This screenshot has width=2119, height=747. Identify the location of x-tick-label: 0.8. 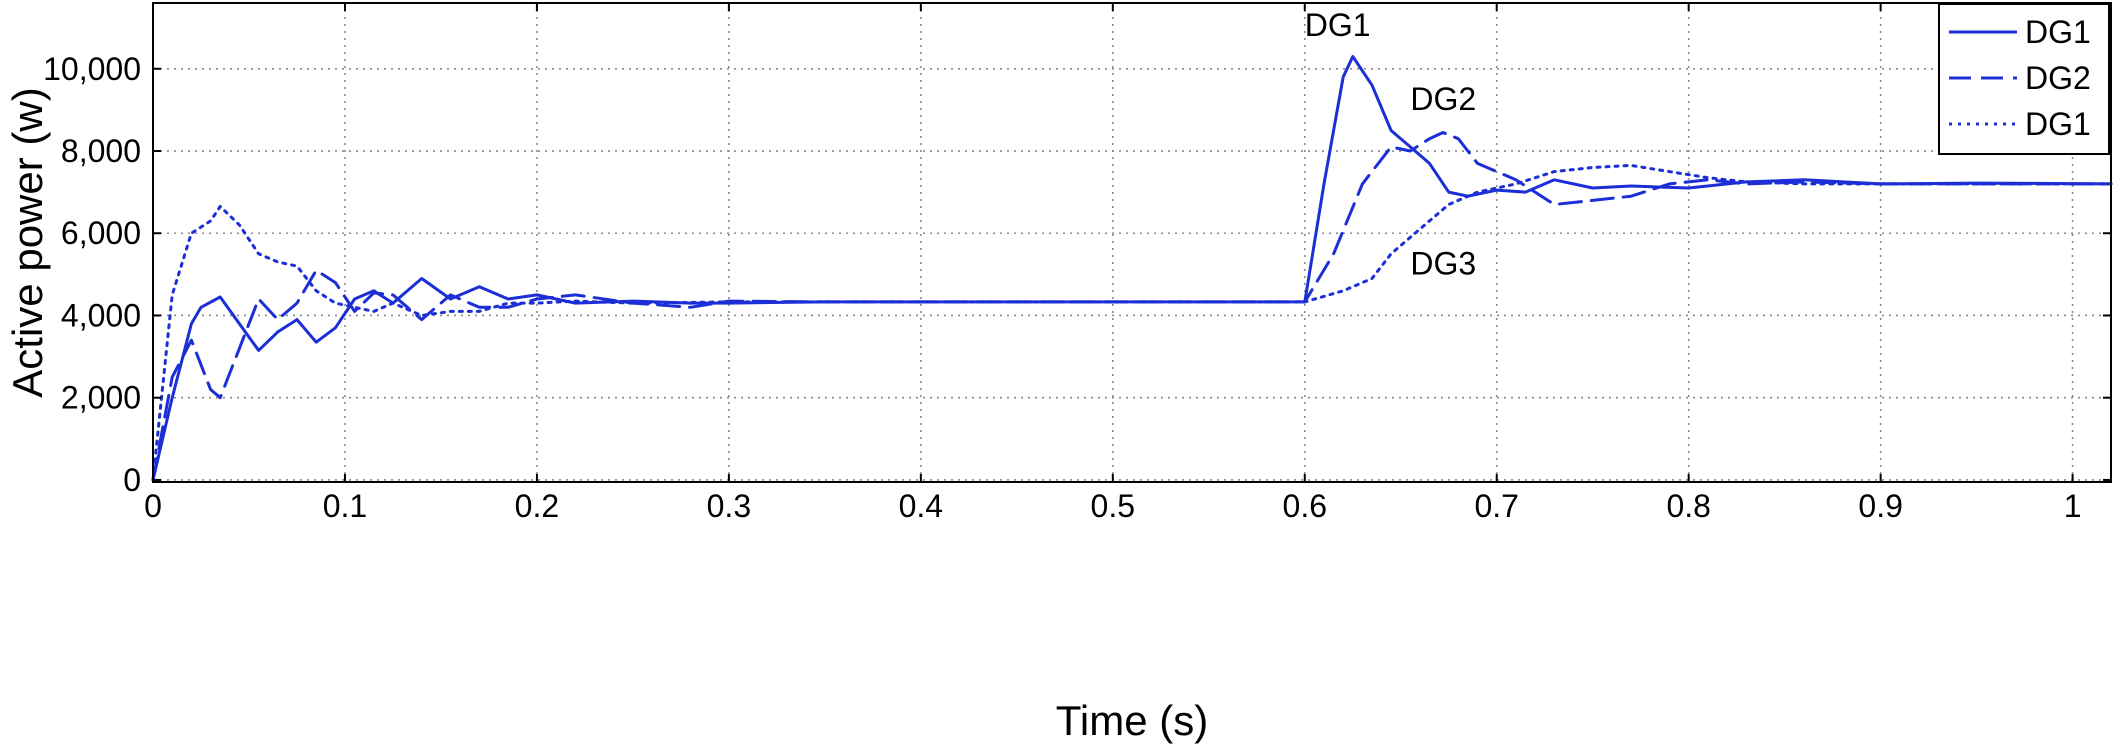
(1688, 506).